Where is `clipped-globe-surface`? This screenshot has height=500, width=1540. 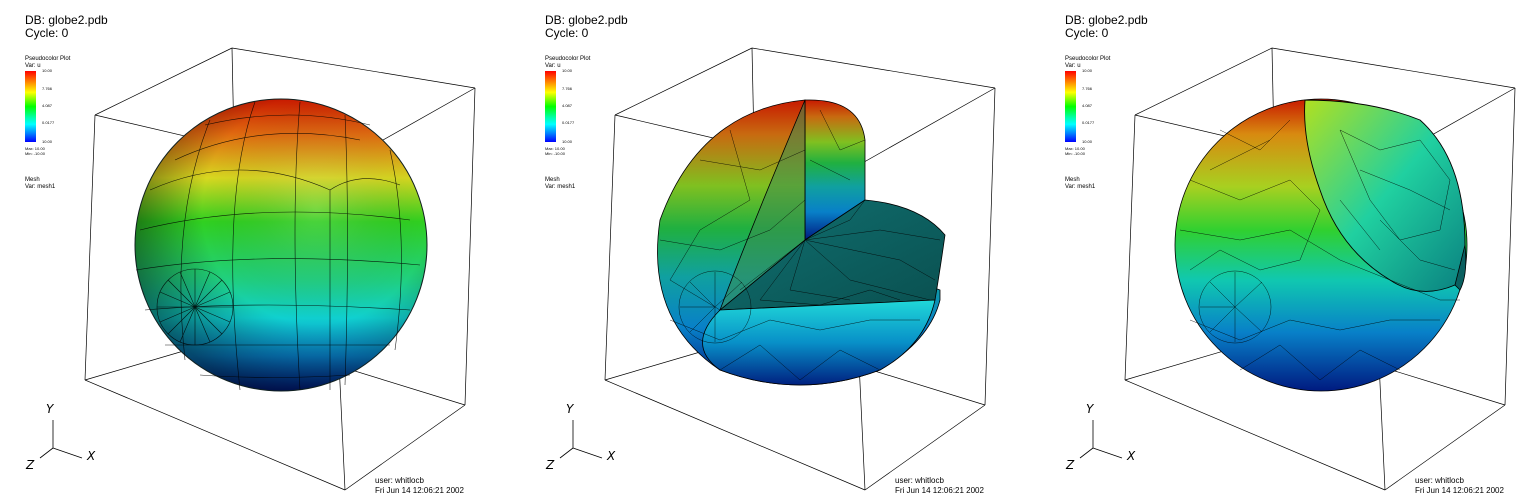 clipped-globe-surface is located at coordinates (801, 242).